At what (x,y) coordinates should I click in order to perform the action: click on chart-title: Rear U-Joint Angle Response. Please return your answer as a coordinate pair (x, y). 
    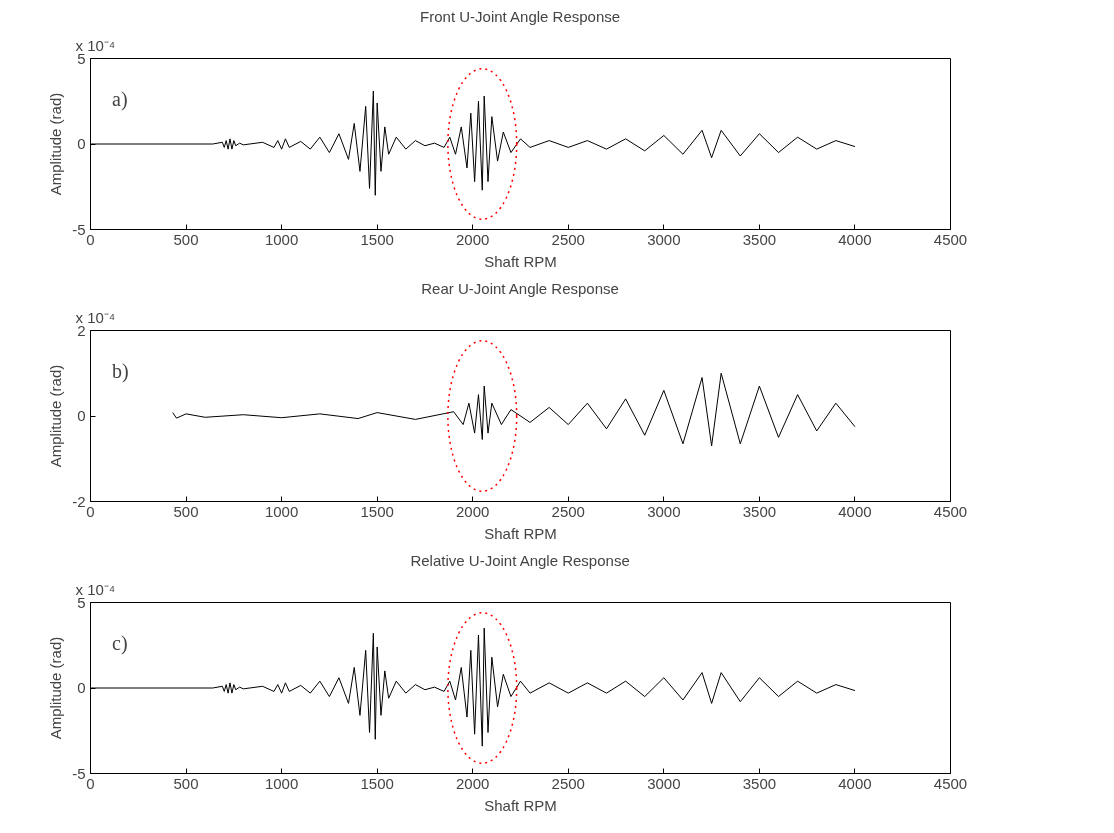
    Looking at the image, I should click on (520, 288).